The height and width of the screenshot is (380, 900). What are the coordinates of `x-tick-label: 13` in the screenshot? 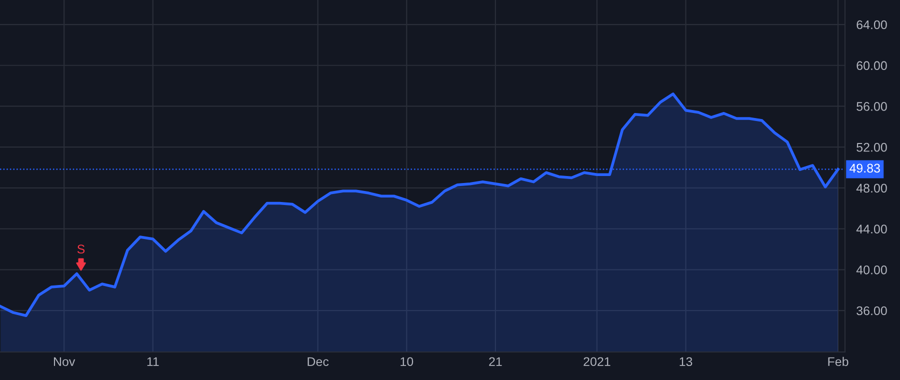 It's located at (686, 361).